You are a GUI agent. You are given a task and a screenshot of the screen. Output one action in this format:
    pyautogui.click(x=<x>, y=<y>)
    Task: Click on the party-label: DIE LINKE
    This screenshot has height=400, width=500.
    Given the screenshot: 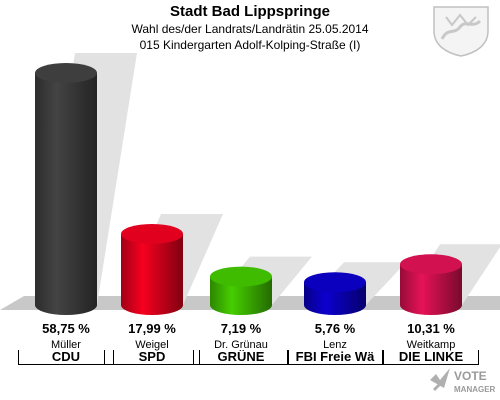 What is the action you would take?
    pyautogui.click(x=431, y=357)
    